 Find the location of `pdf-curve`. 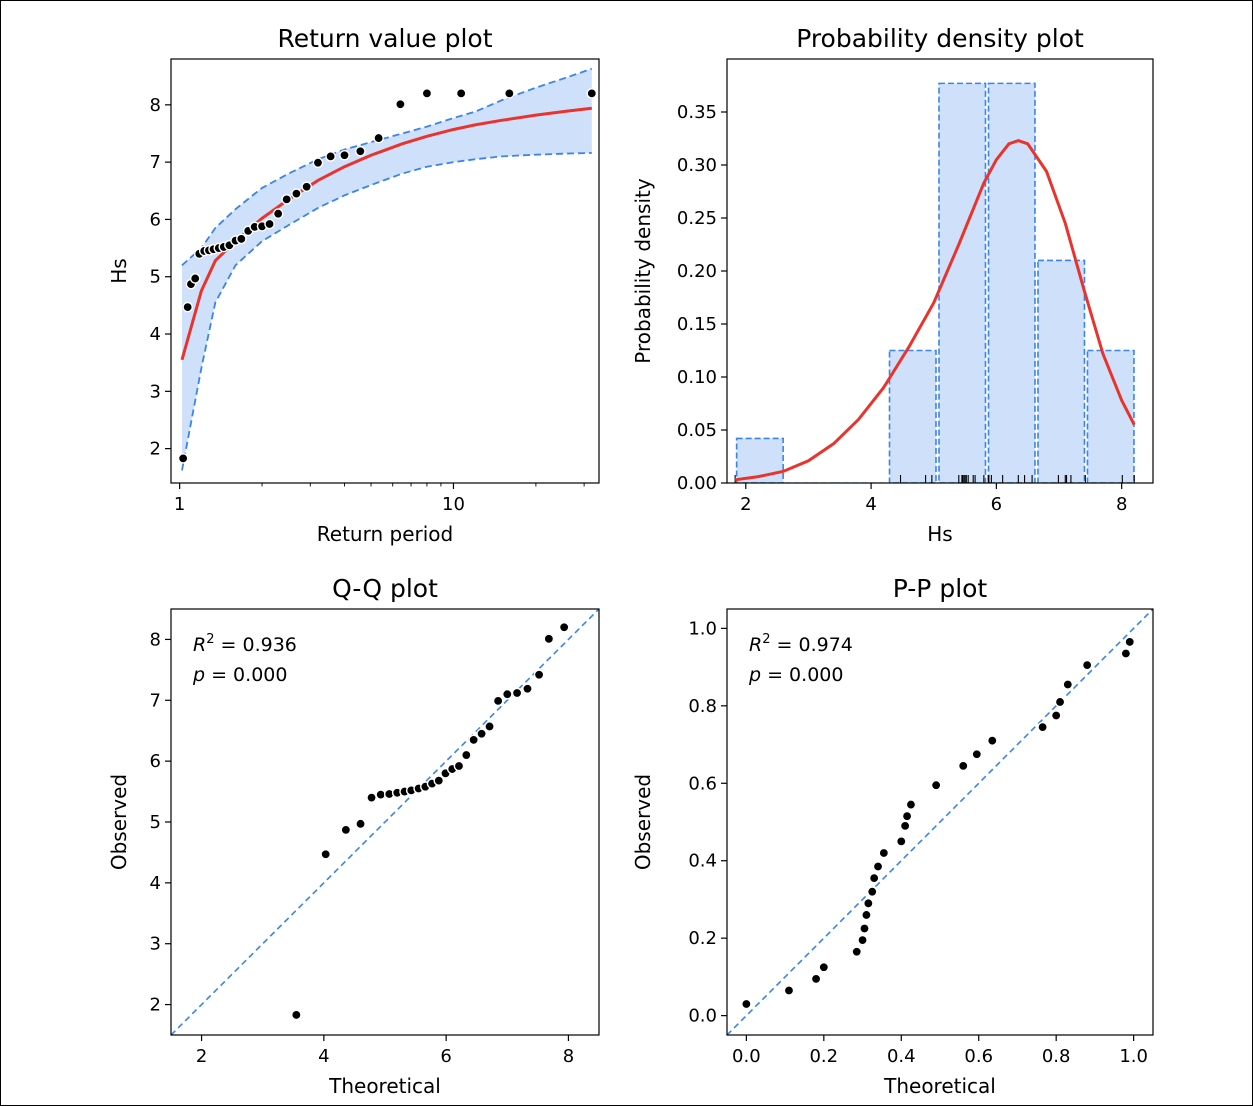

pdf-curve is located at coordinates (935, 310).